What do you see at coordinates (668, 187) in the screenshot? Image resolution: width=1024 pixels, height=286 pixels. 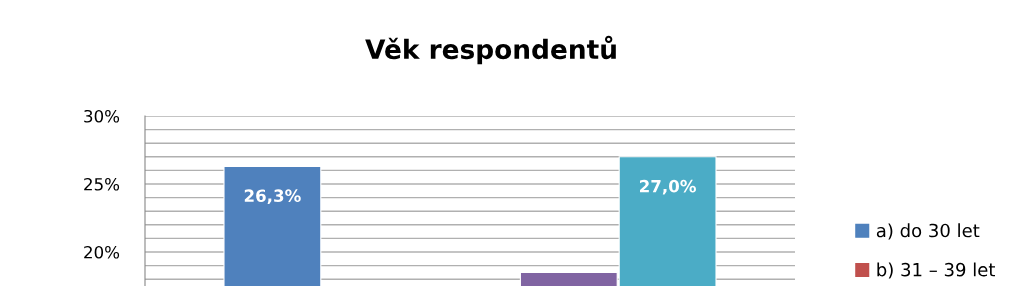 I see `data-label: 27,0%` at bounding box center [668, 187].